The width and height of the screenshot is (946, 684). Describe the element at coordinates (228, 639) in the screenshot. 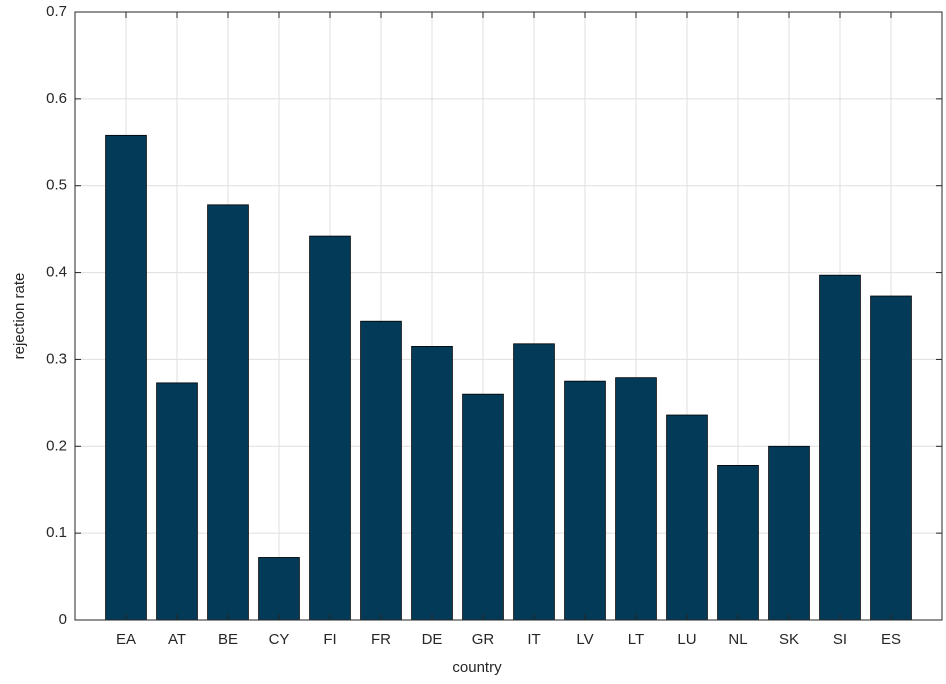

I see `x-tick-label: BE` at that location.